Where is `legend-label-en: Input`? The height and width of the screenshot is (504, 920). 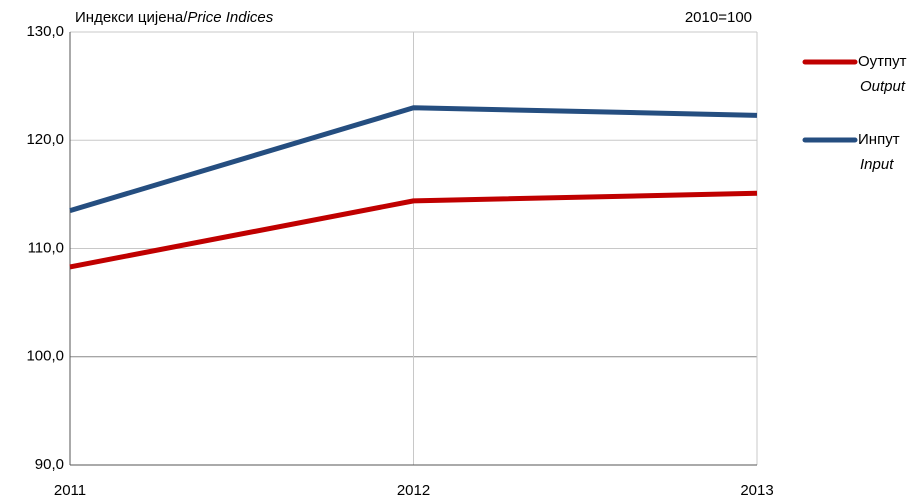
legend-label-en: Input is located at coordinates (877, 164).